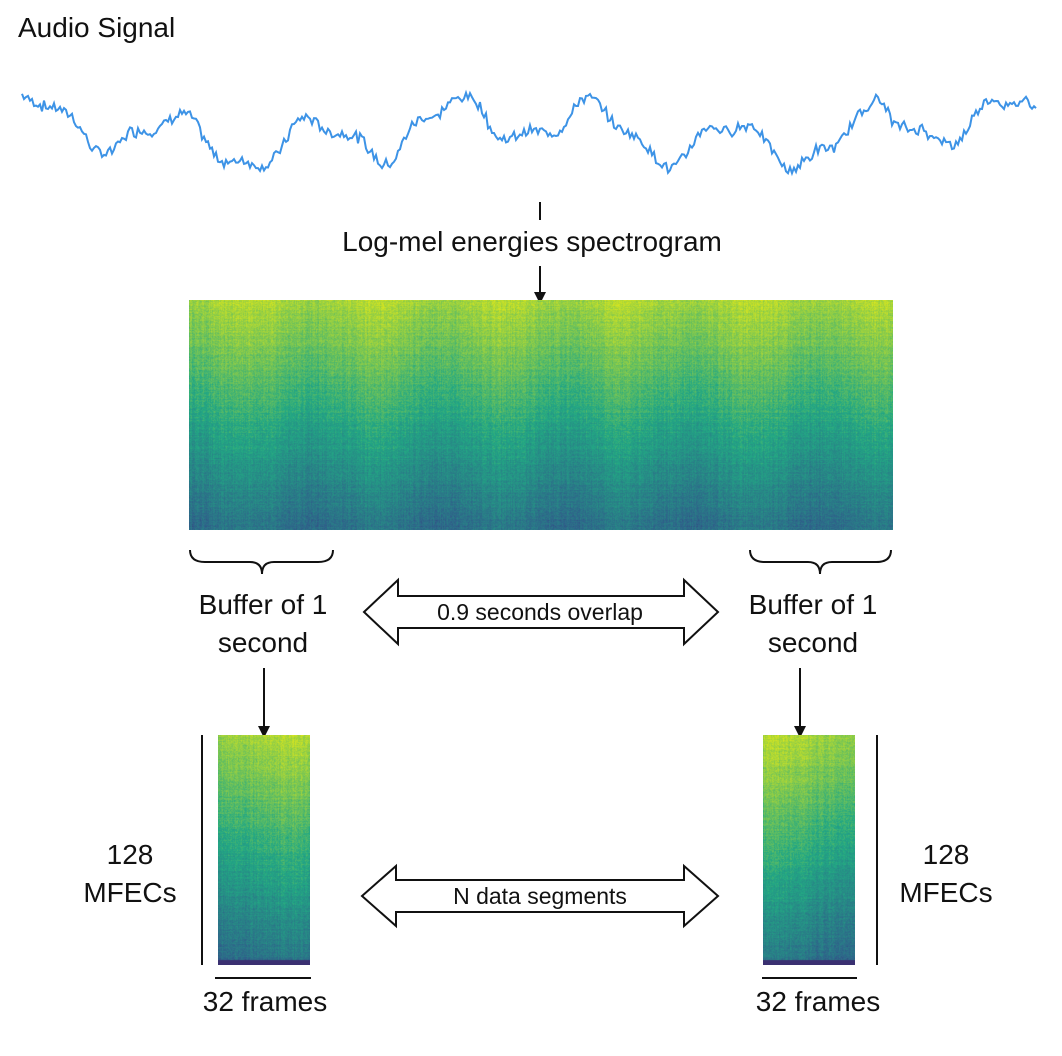  I want to click on segment-spectrogram-left, so click(264, 850).